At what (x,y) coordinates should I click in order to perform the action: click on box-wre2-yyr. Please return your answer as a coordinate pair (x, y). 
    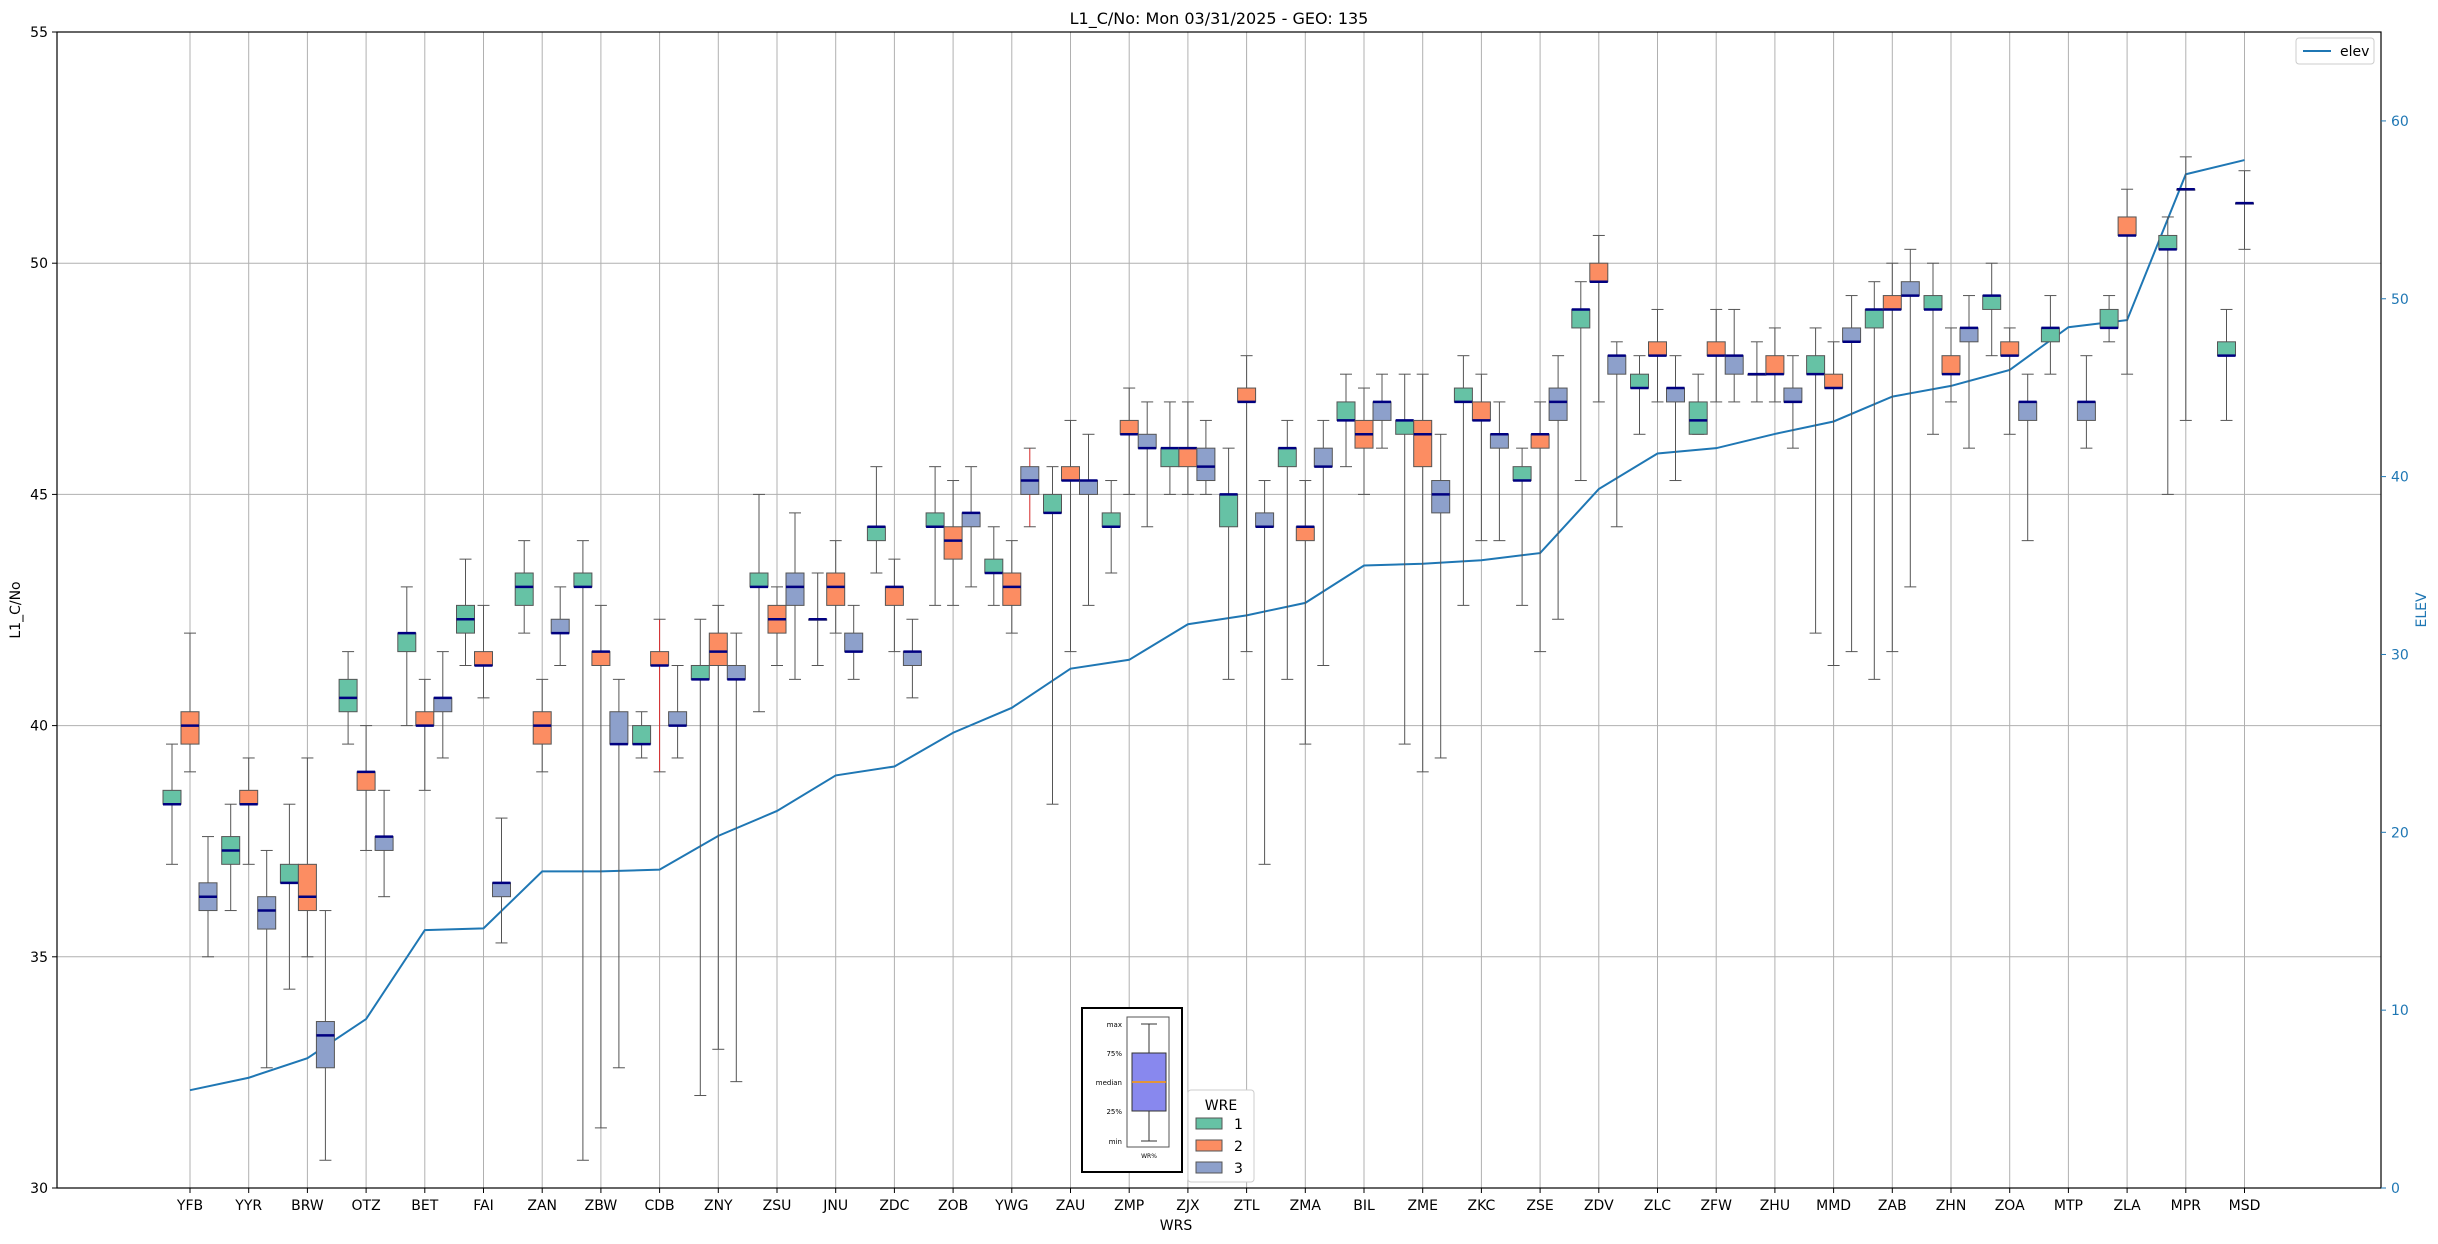
    Looking at the image, I should click on (249, 811).